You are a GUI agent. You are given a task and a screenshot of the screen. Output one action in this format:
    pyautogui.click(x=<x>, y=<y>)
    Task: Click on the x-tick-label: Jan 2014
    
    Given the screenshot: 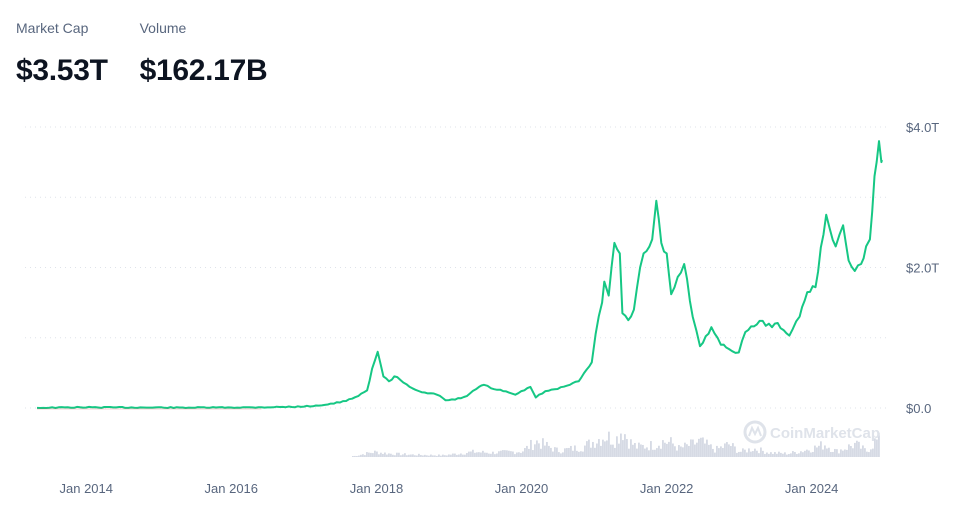 What is the action you would take?
    pyautogui.click(x=87, y=488)
    